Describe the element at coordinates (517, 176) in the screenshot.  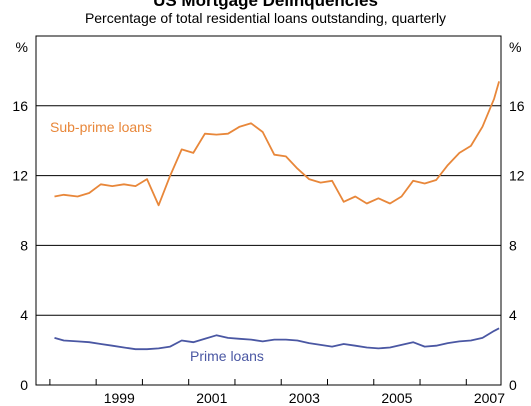
I see `y-tick-label-right: 12` at that location.